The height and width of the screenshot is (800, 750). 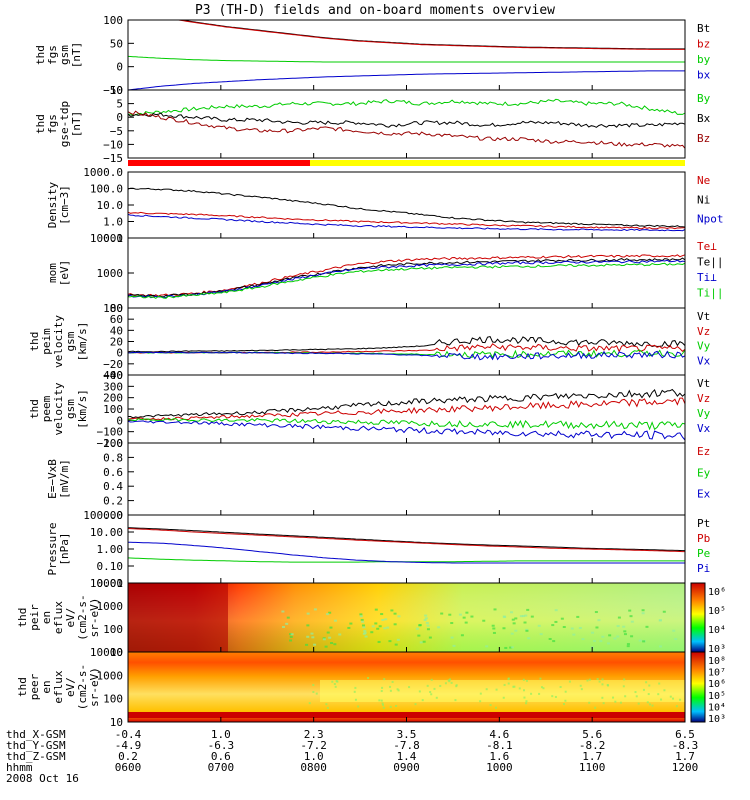 What do you see at coordinates (406, 107) in the screenshot?
I see `series-line-By` at bounding box center [406, 107].